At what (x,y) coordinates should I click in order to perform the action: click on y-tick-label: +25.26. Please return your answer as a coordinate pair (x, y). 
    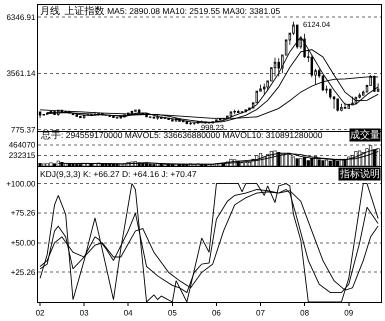
    Looking at the image, I should click on (23, 272).